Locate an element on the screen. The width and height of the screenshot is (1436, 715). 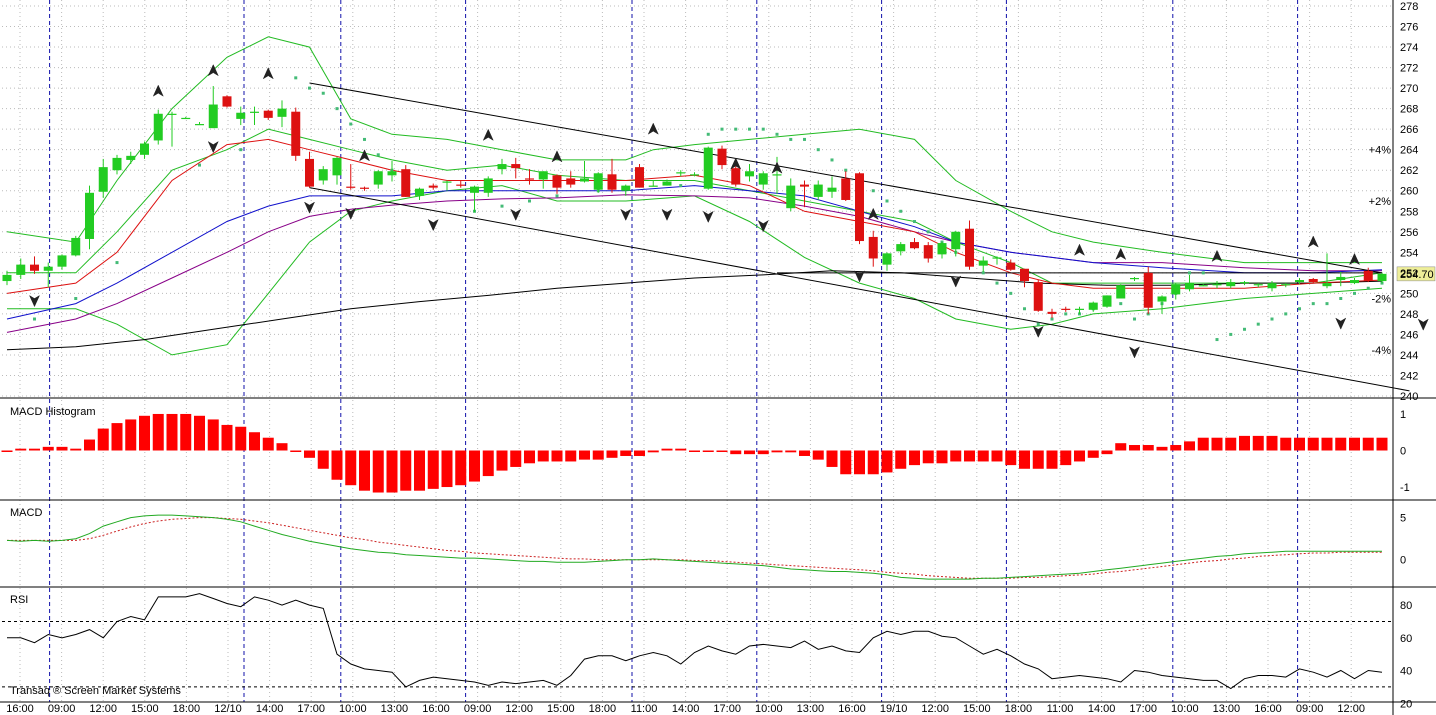
macd-panel: 50 is located at coordinates (706, 546).